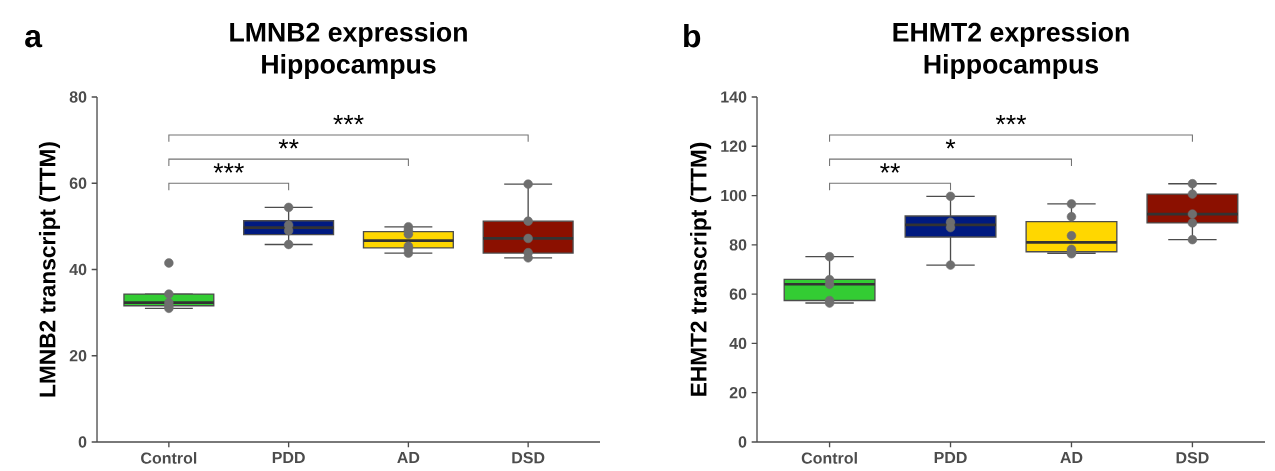 The height and width of the screenshot is (471, 1275). Describe the element at coordinates (950, 144) in the screenshot. I see `annotation: *` at that location.